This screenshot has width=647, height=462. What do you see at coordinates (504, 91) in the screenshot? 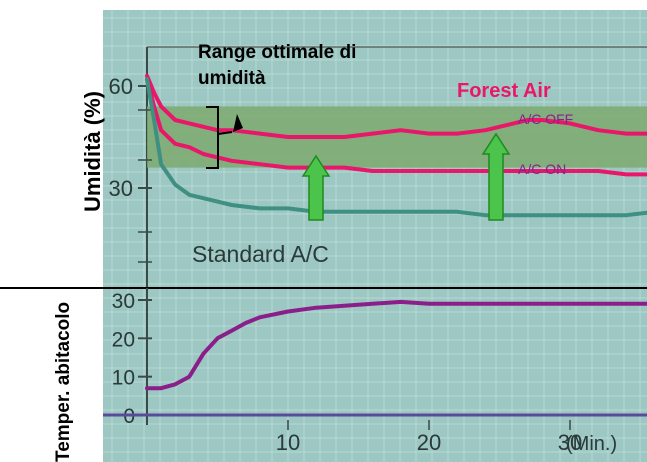
I see `forest-air-label: Forest Air` at bounding box center [504, 91].